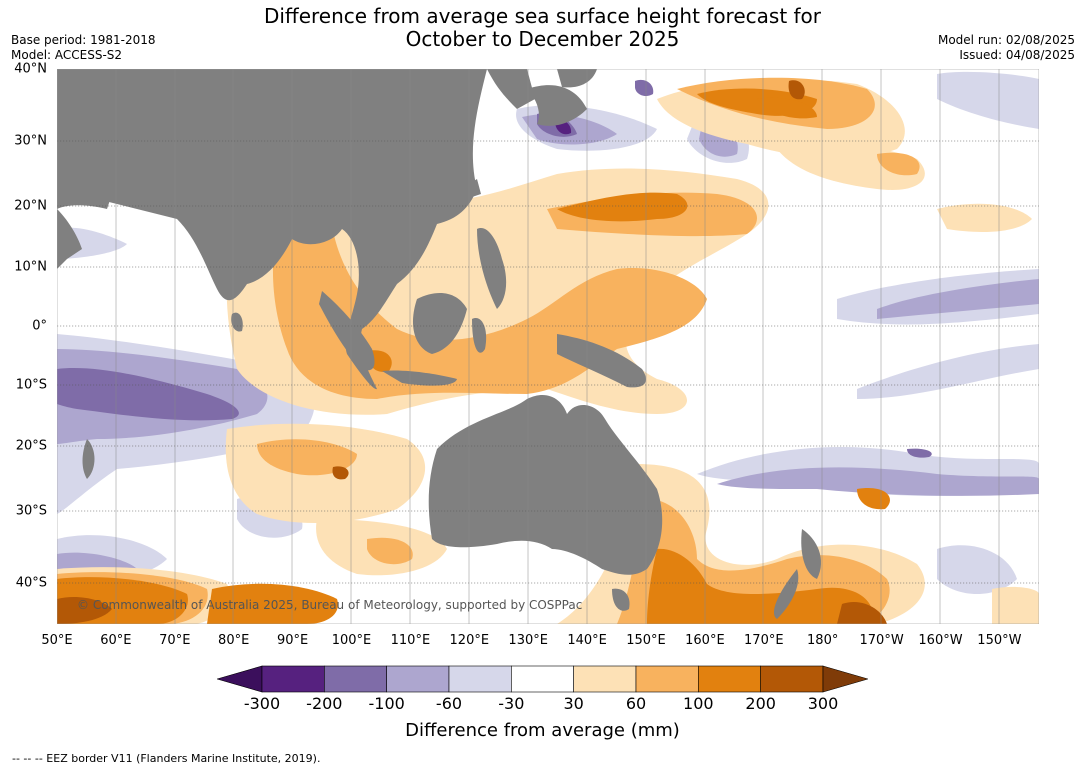  Describe the element at coordinates (881, 640) in the screenshot. I see `longitude-label: 170°W` at that location.